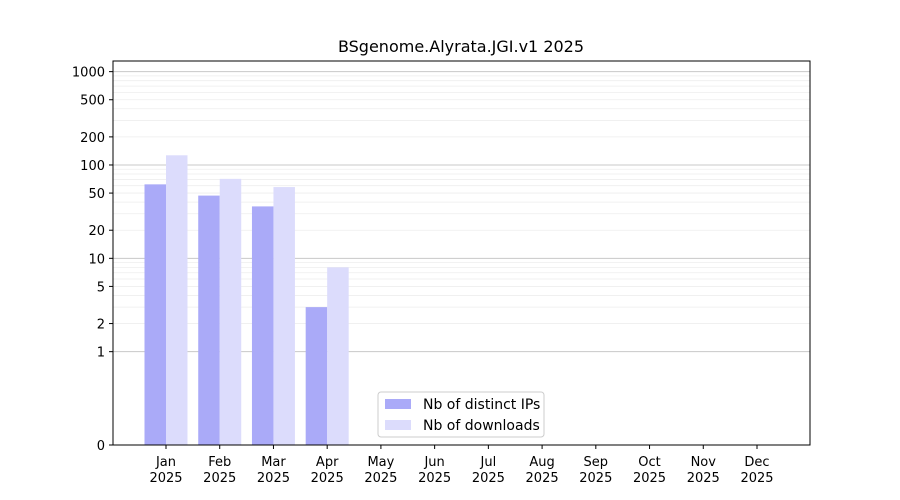  What do you see at coordinates (88, 73) in the screenshot?
I see `y-tick-label: 1000` at bounding box center [88, 73].